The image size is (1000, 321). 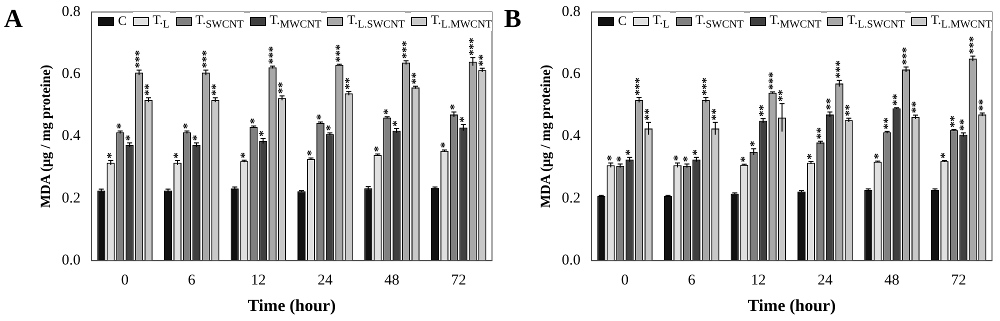 What do you see at coordinates (13, 19) in the screenshot?
I see `chart-title: A` at bounding box center [13, 19].